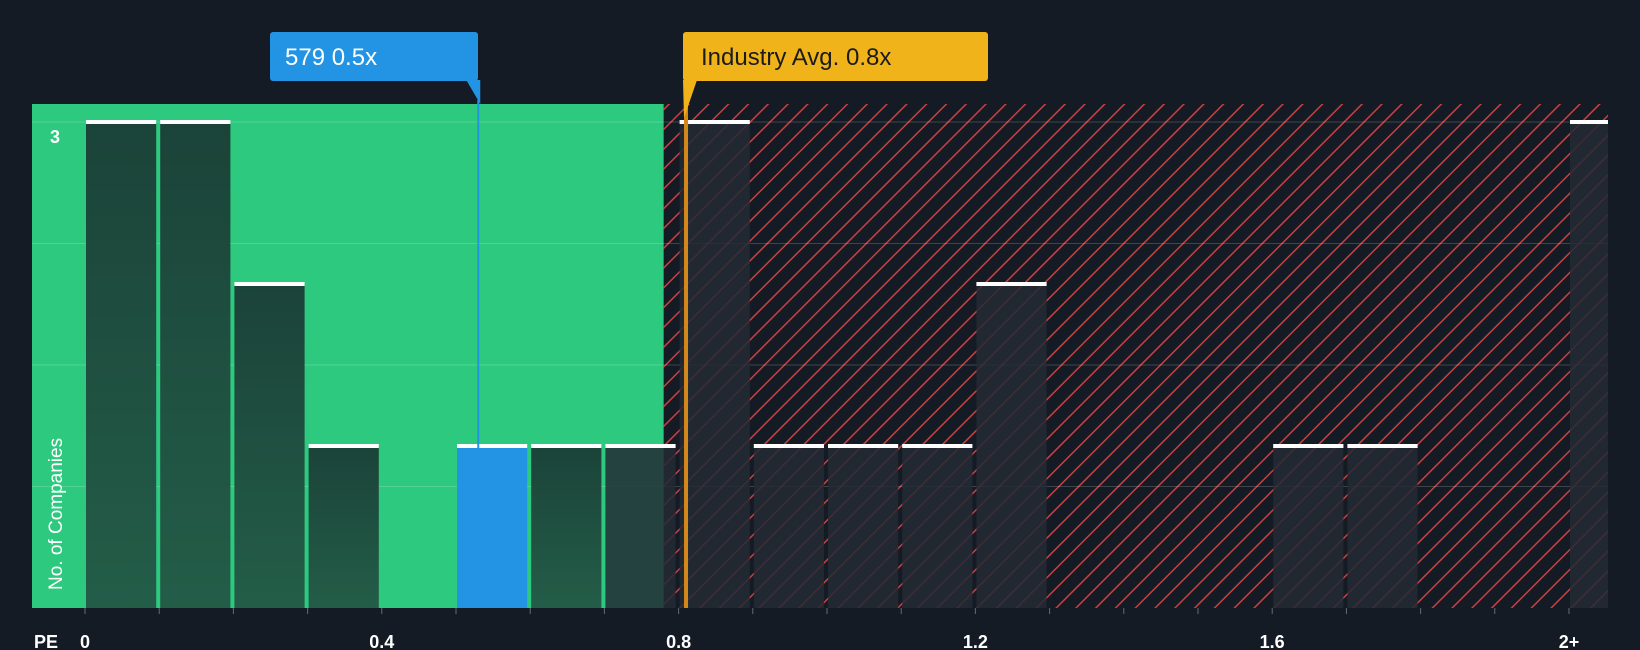  What do you see at coordinates (1272, 641) in the screenshot?
I see `x-tick-label: 1.6` at bounding box center [1272, 641].